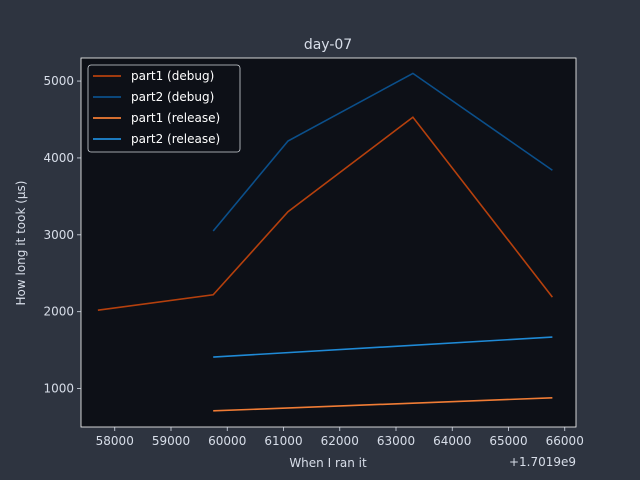 This screenshot has width=640, height=480. I want to click on y-axis-ticks: 1000 2000 3000 4000 5000, so click(62, 235).